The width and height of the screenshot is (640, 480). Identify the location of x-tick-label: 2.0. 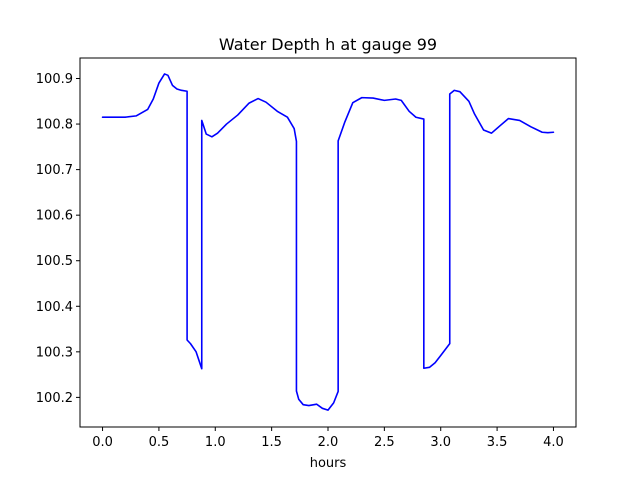
(328, 442).